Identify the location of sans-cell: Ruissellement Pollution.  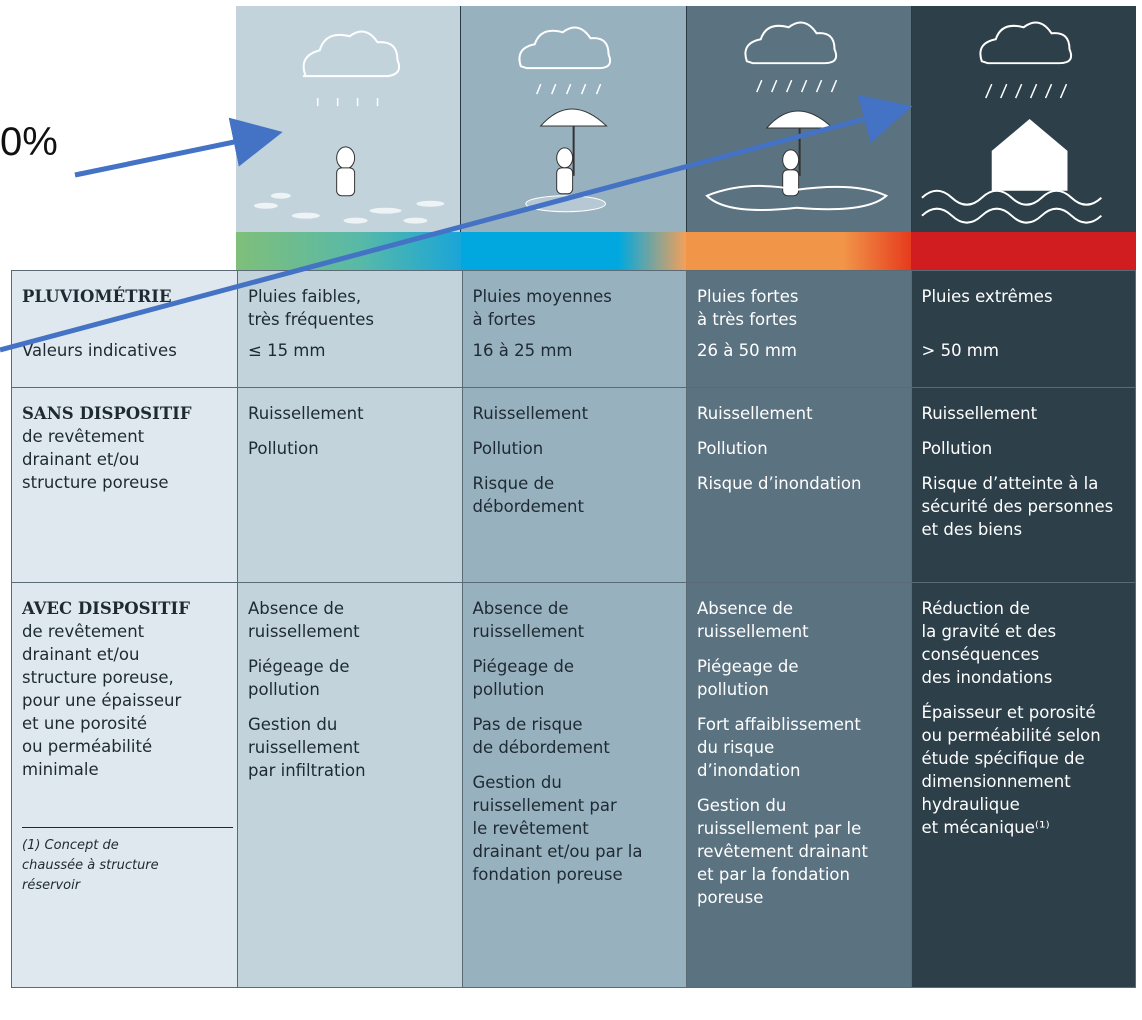
(350, 485).